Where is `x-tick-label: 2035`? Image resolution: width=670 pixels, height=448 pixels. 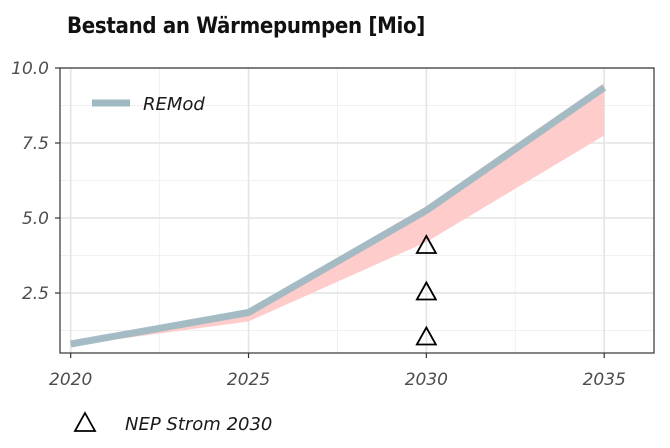
x-tick-label: 2035 is located at coordinates (604, 380).